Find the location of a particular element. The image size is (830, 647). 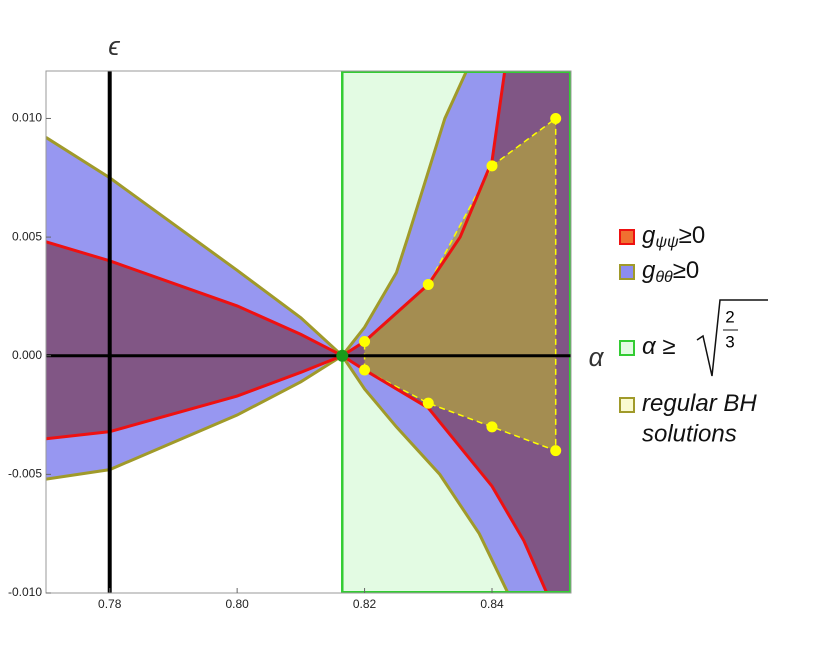

y-tick-label: 0.010 is located at coordinates (27, 118).